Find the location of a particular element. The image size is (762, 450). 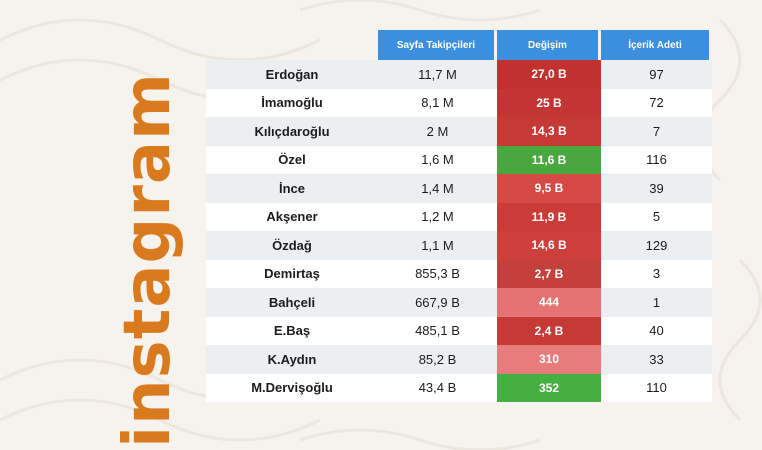

cell-content-count: 1 is located at coordinates (656, 302).